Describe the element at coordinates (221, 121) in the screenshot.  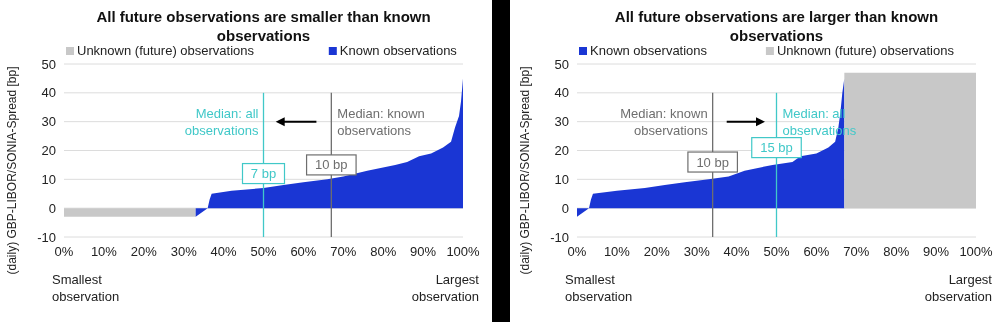
I see `ref-line-label: Median: all observations` at that location.